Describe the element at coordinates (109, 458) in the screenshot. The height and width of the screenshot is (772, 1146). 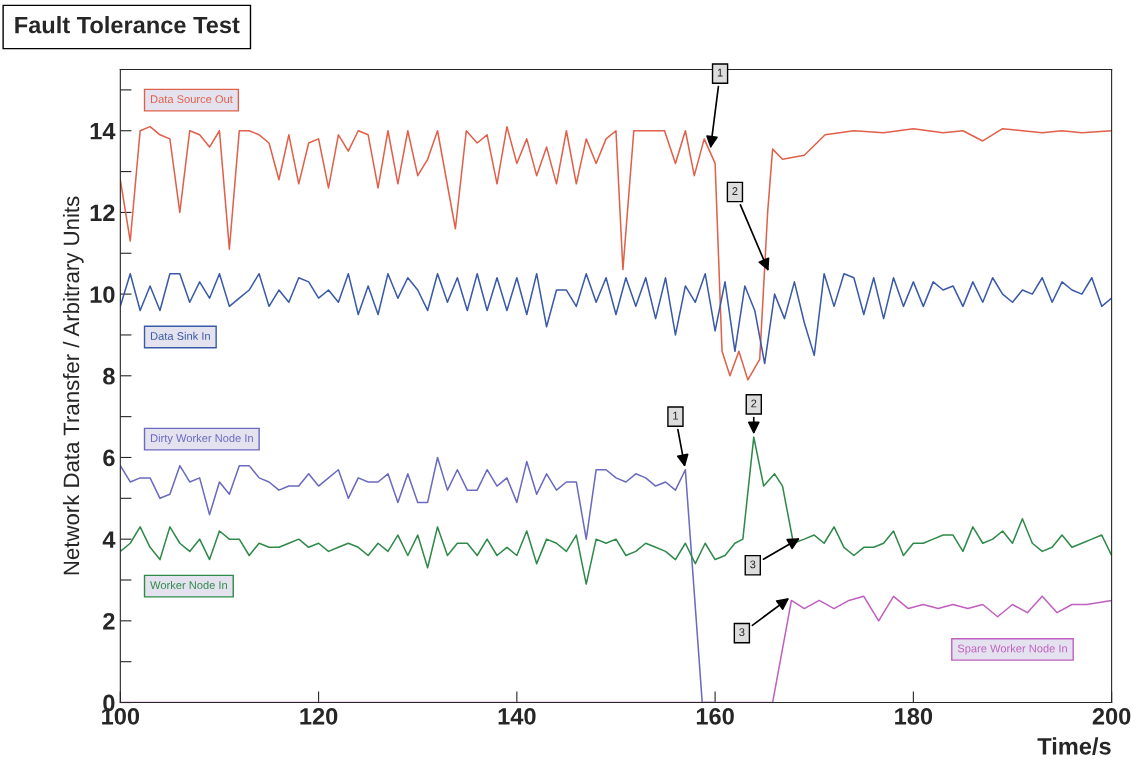
I see `y-tick-label: 6` at that location.